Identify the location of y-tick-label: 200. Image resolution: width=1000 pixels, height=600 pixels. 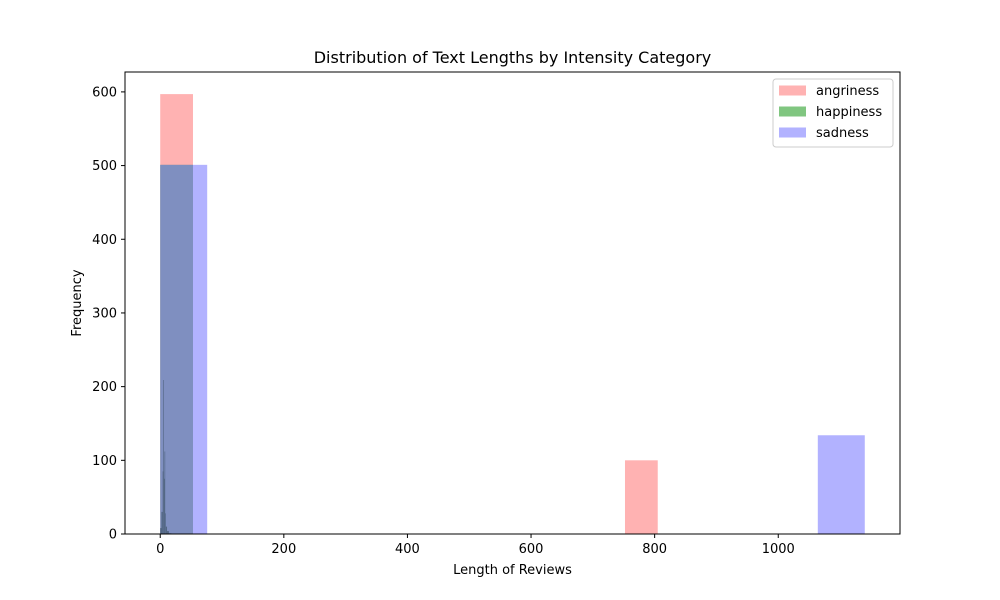
(104, 387).